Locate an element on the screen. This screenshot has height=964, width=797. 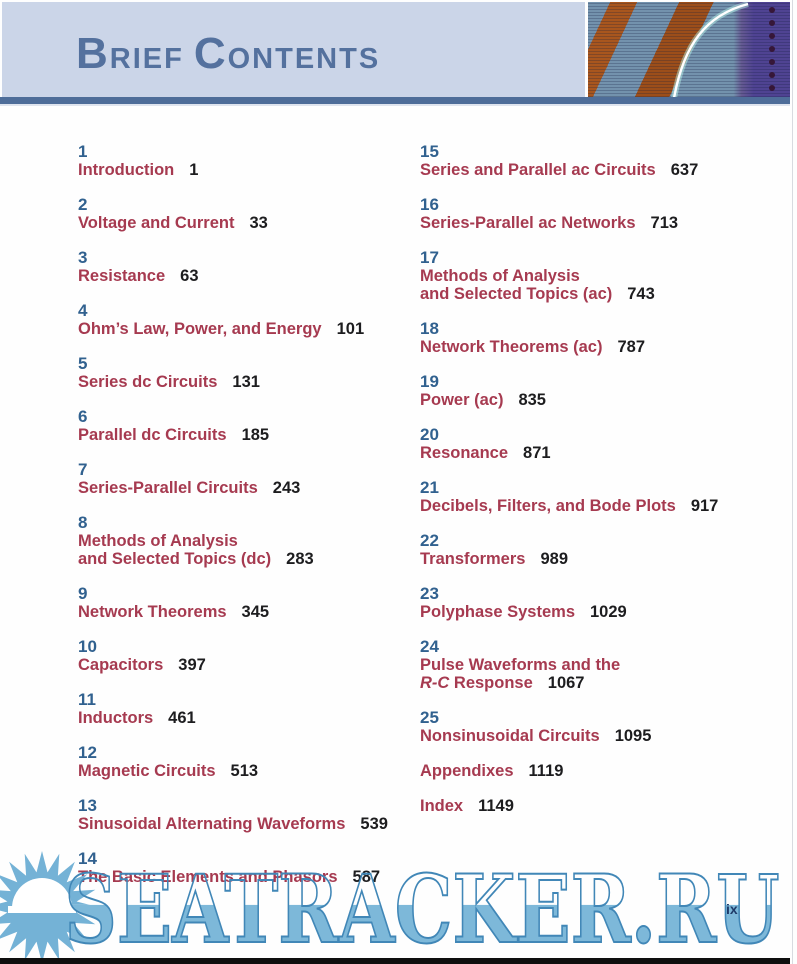
chapter-title: Series dc Circuits 131 is located at coordinates (169, 382).